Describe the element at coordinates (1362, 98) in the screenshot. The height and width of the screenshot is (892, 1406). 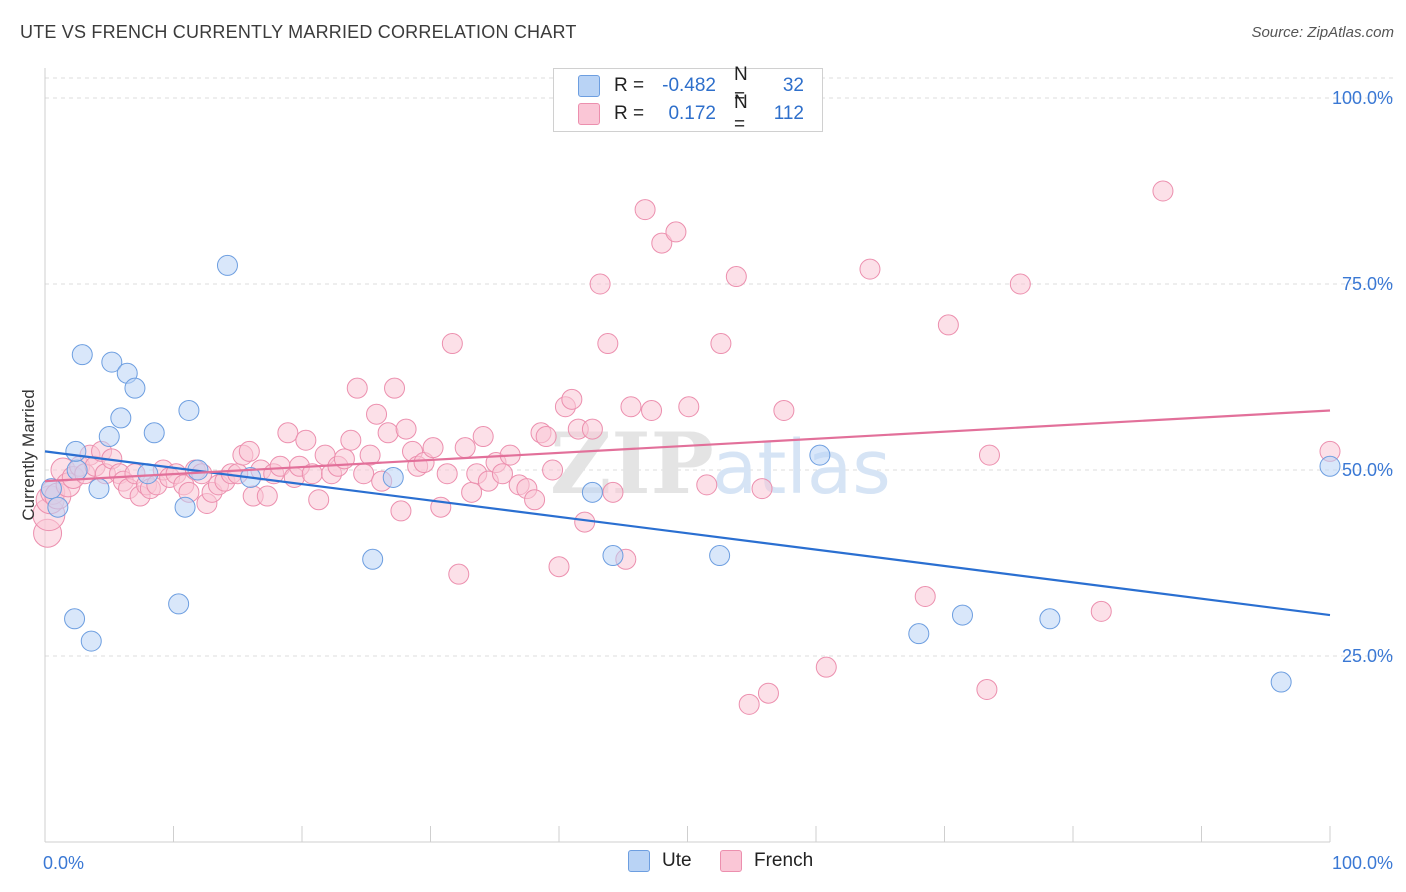
I see `y-tick-label: 100.0%` at that location.